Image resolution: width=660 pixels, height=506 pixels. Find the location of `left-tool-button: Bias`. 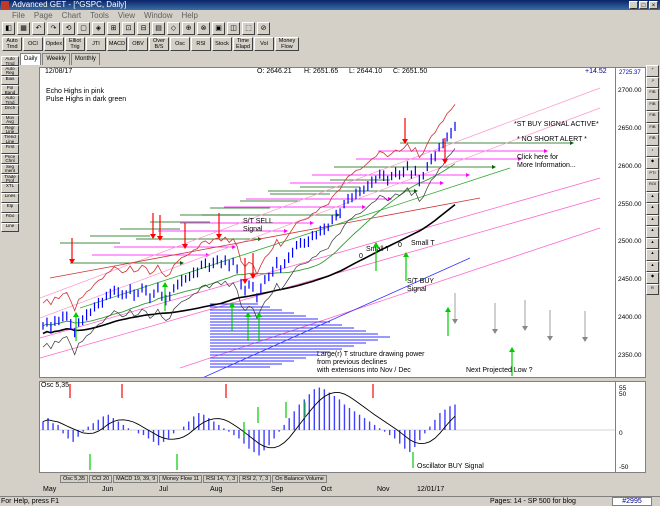

left-tool-button: Bias is located at coordinates (10, 80).